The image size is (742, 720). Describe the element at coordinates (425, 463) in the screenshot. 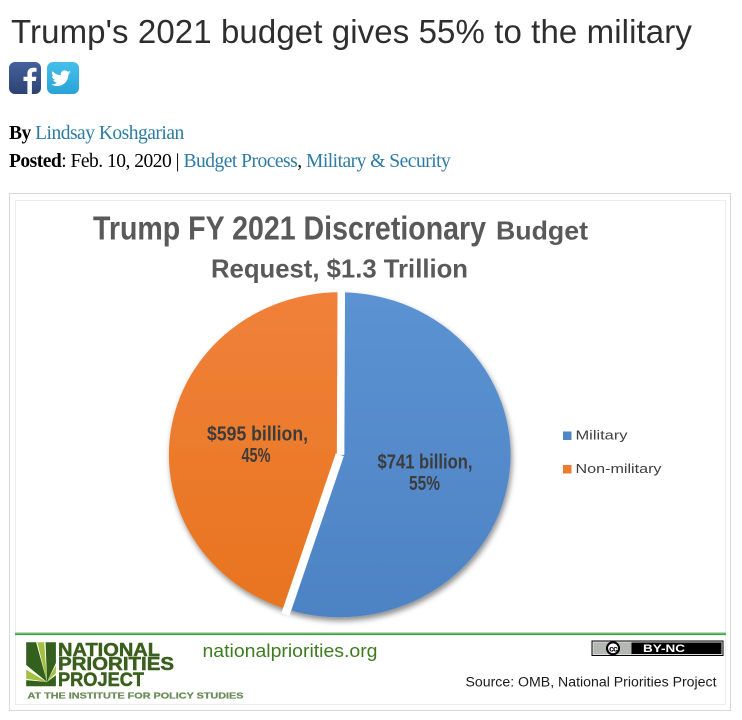

I see `svg-text: $741 billion,` at that location.